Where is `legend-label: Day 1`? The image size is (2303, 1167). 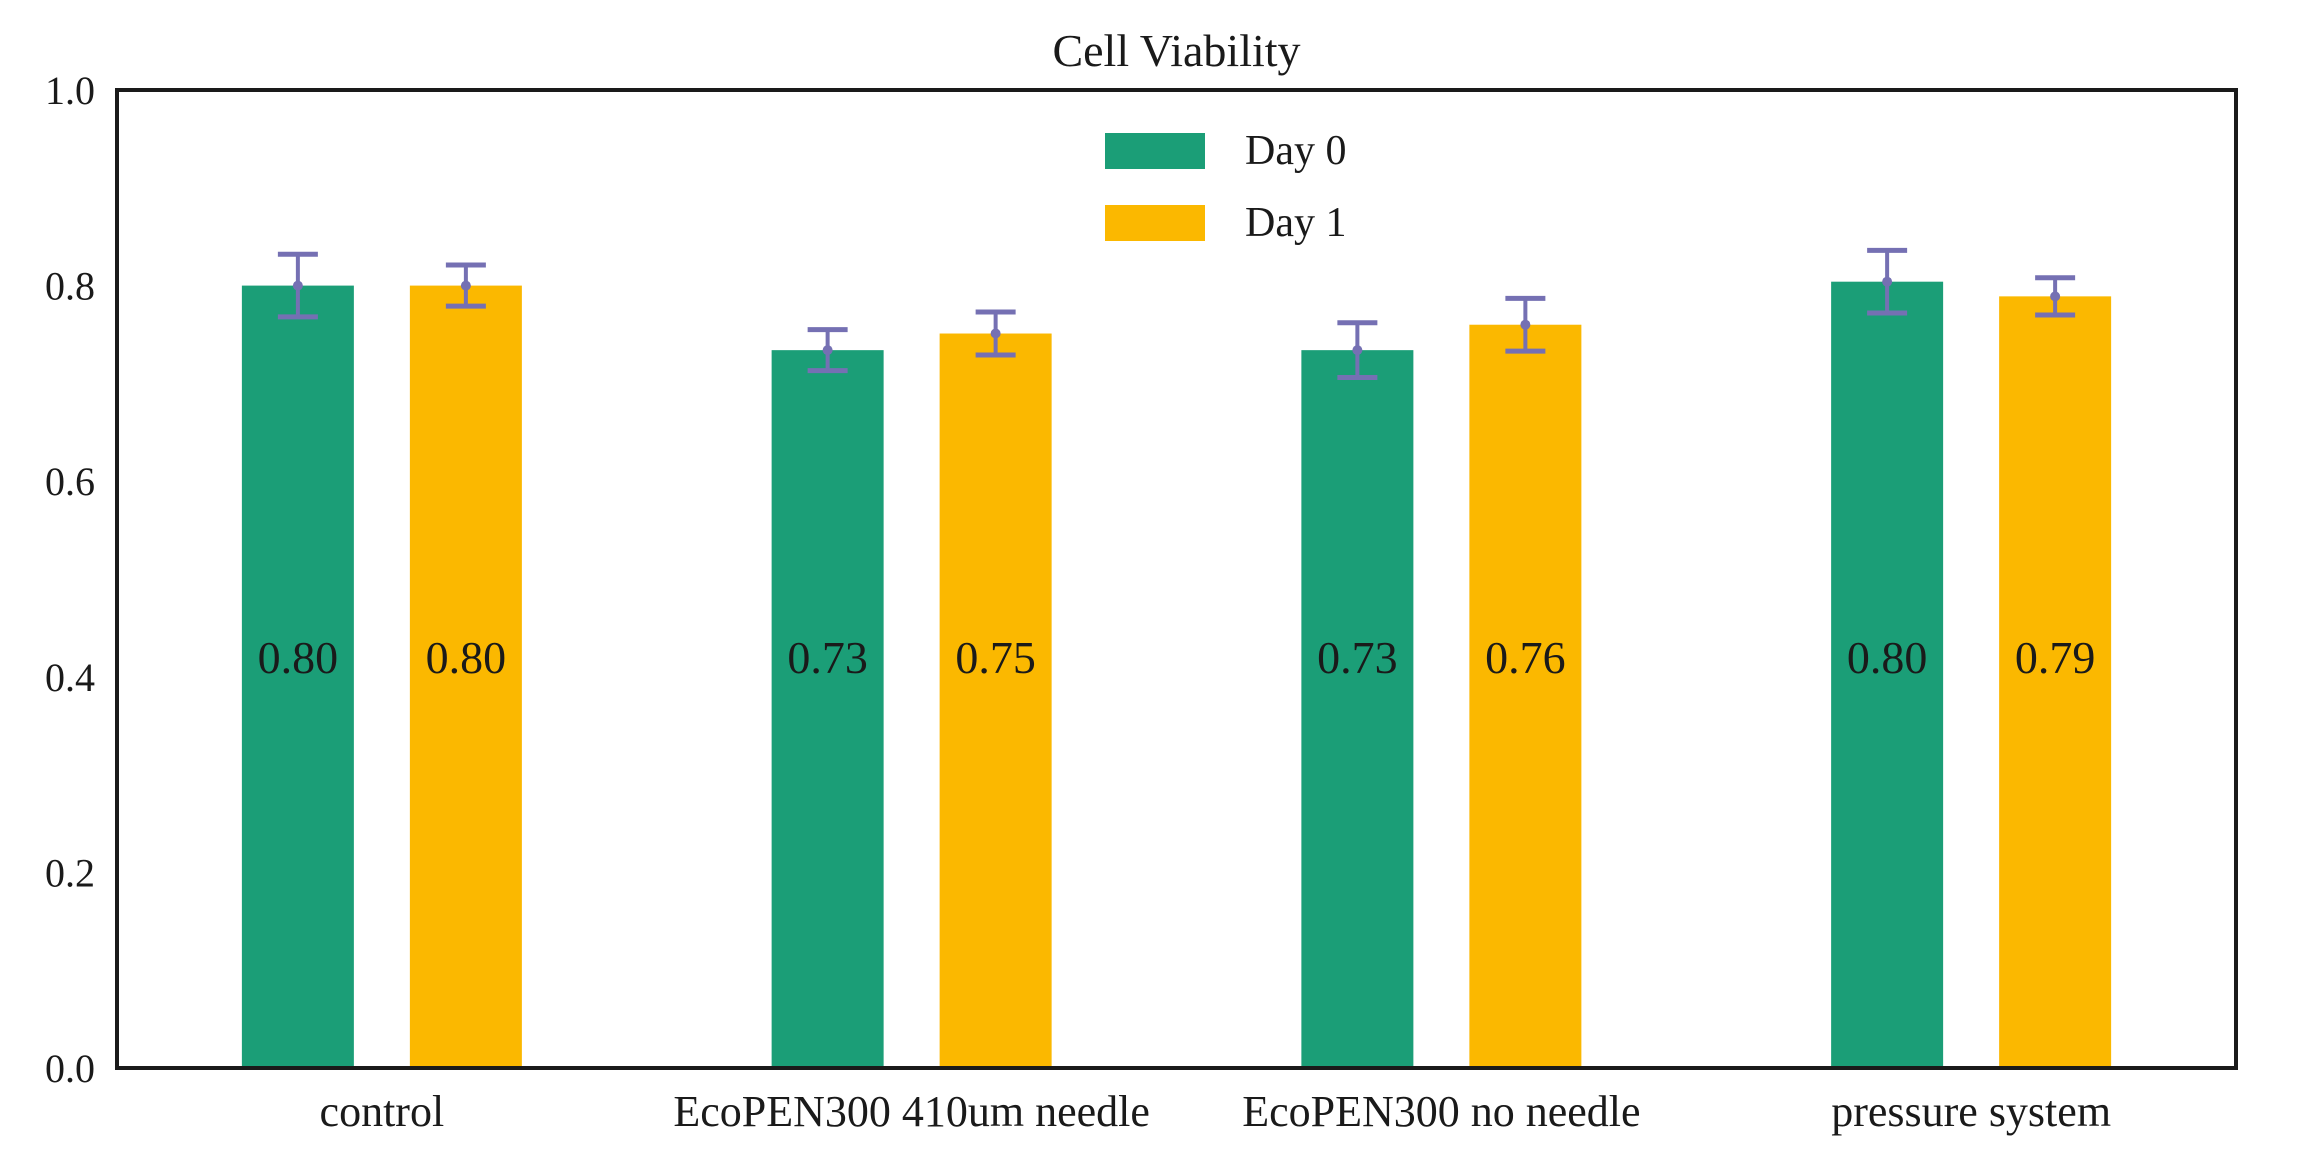 legend-label: Day 1 is located at coordinates (1295, 223).